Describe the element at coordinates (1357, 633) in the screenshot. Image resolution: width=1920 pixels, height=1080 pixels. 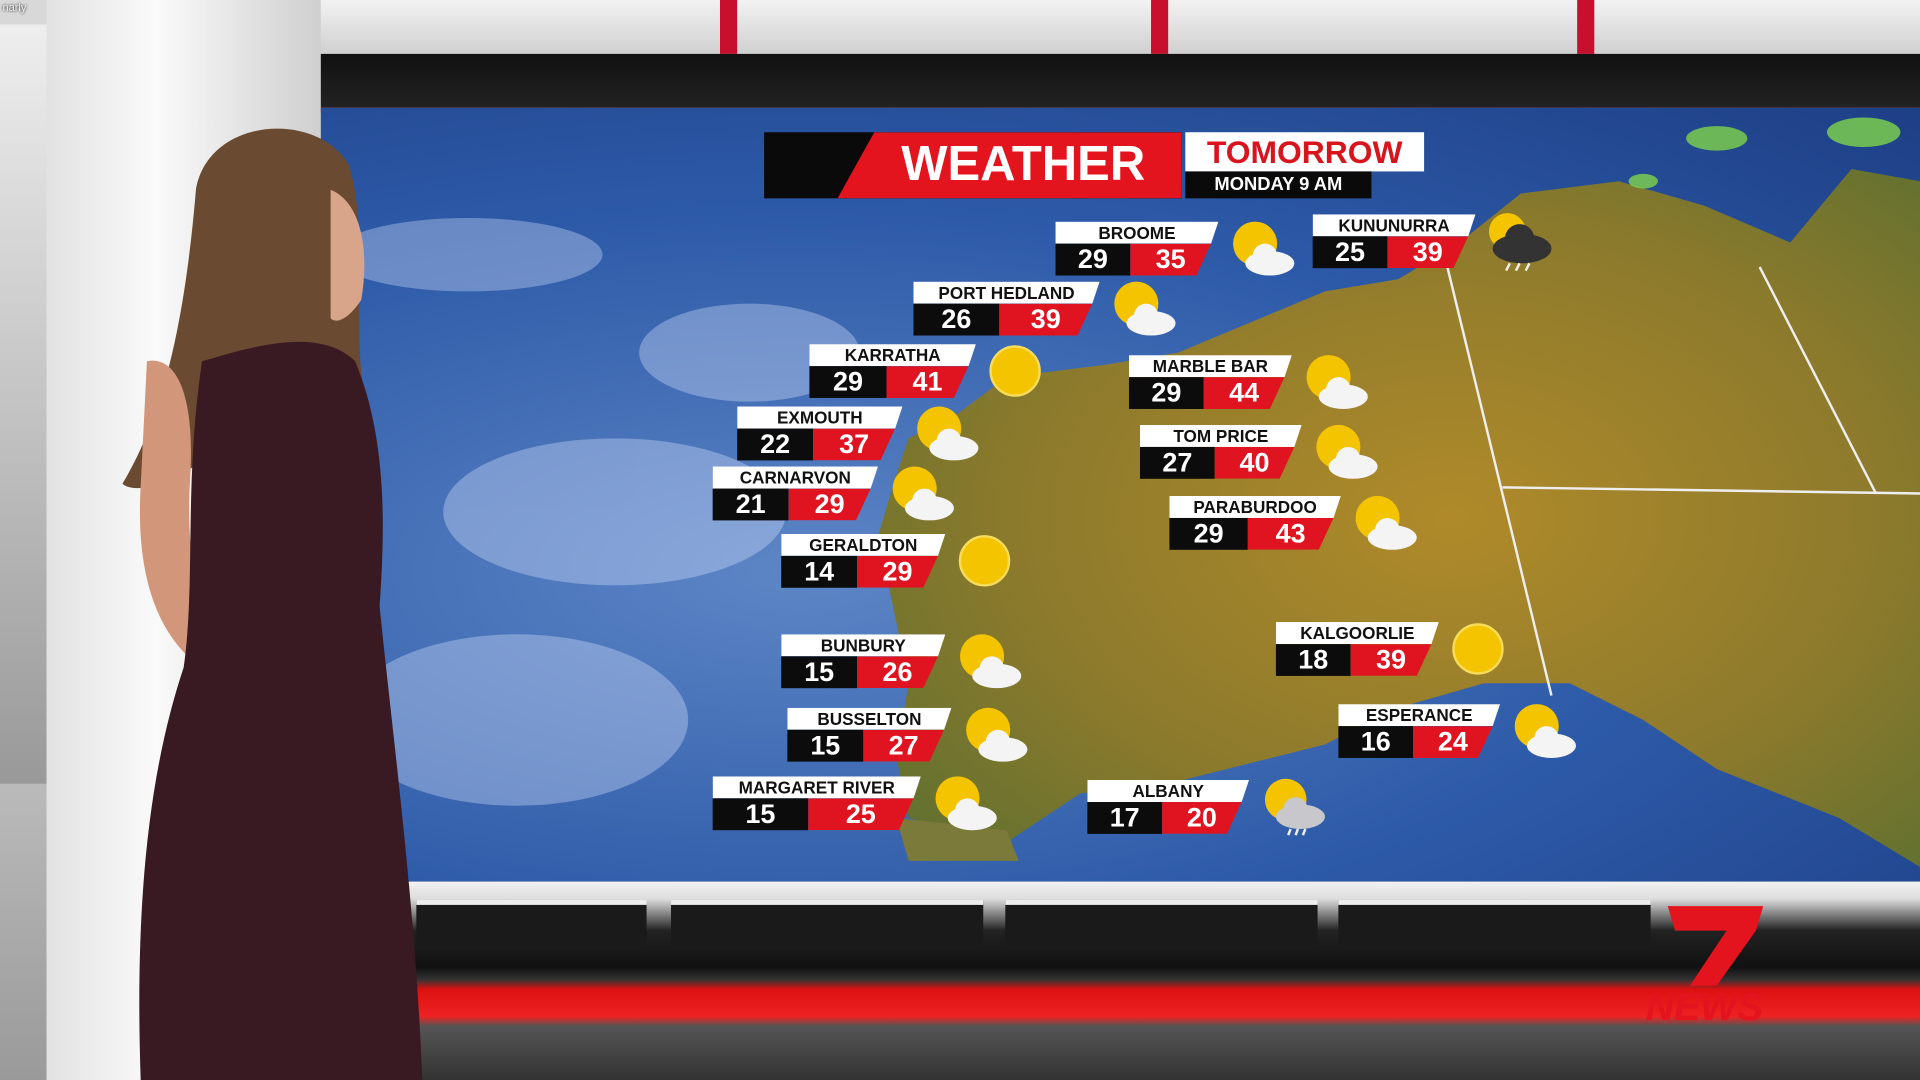
I see `city-name: KALGOORLIE` at that location.